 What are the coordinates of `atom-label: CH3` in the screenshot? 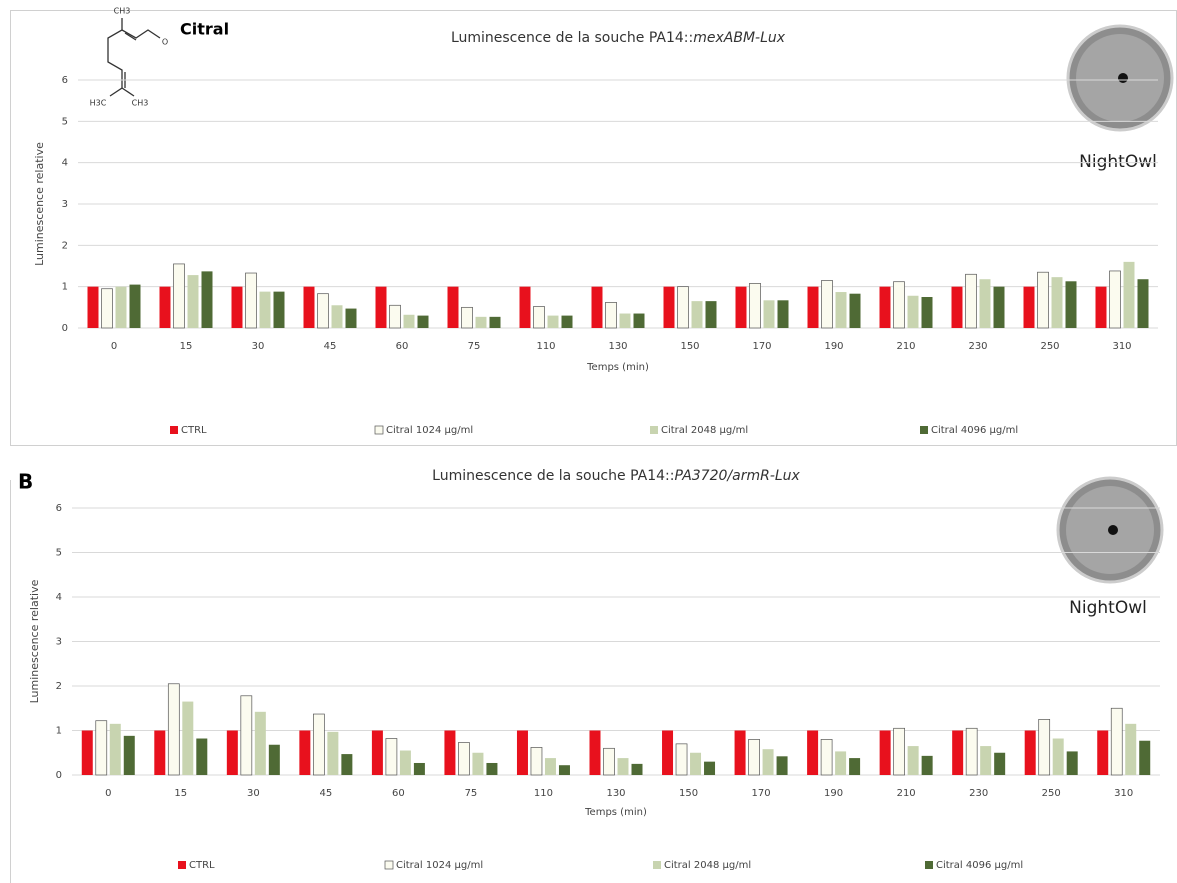 It's located at (140, 103).